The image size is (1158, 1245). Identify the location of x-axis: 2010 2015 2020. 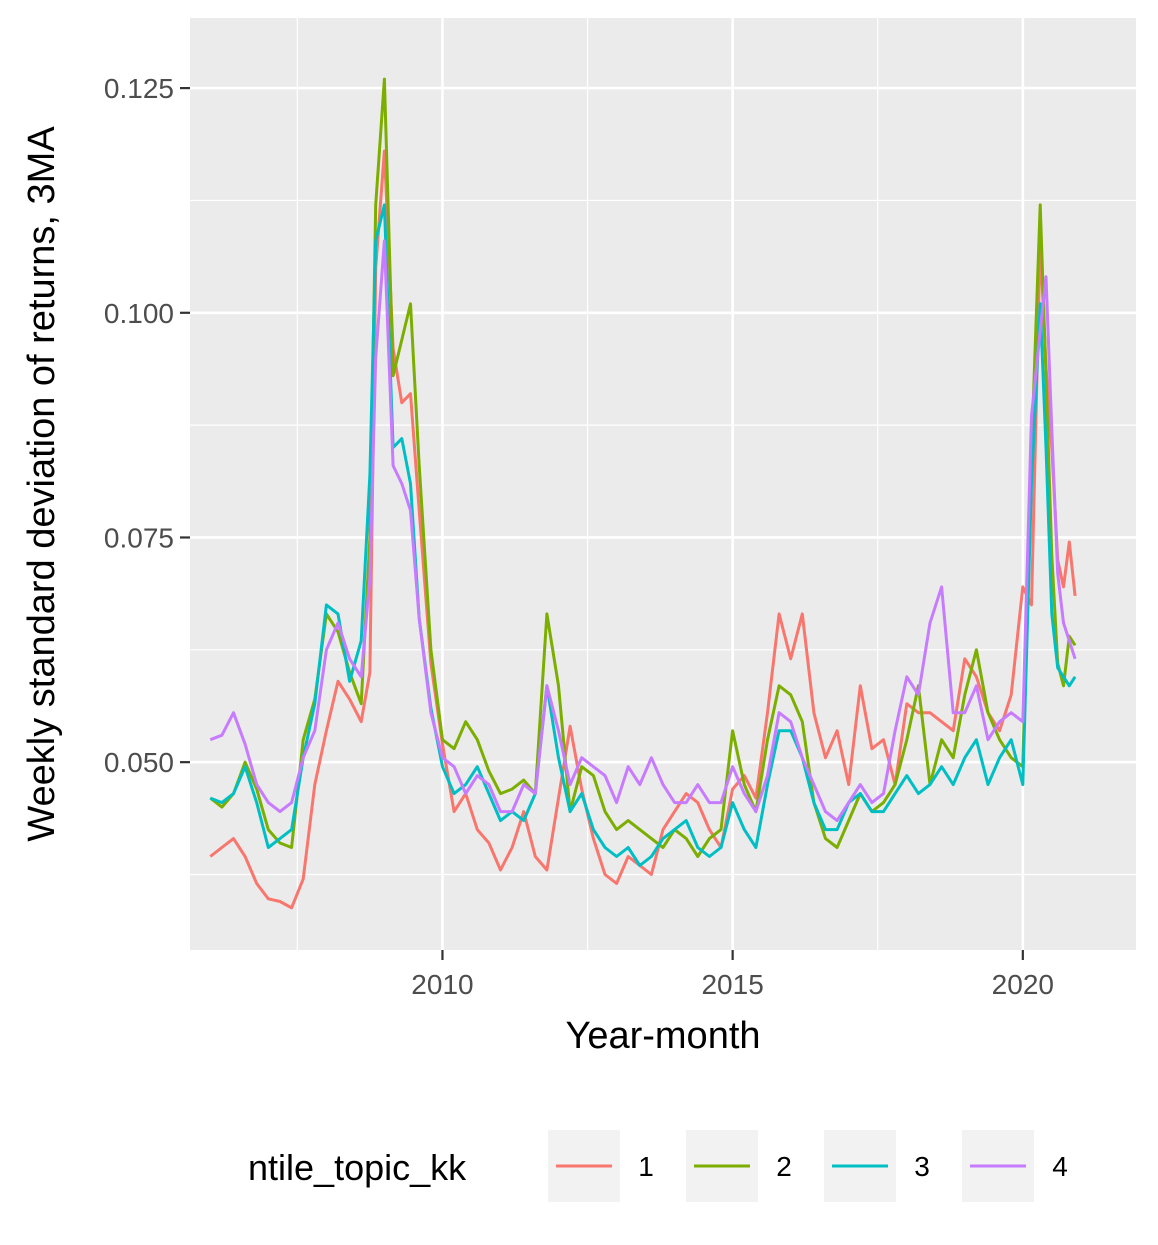
(732, 975).